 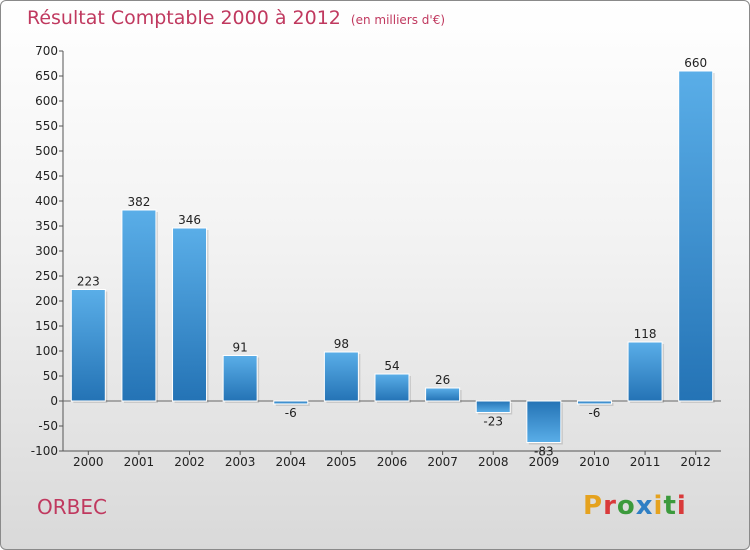 What do you see at coordinates (442, 380) in the screenshot?
I see `value-label-2007: 26` at bounding box center [442, 380].